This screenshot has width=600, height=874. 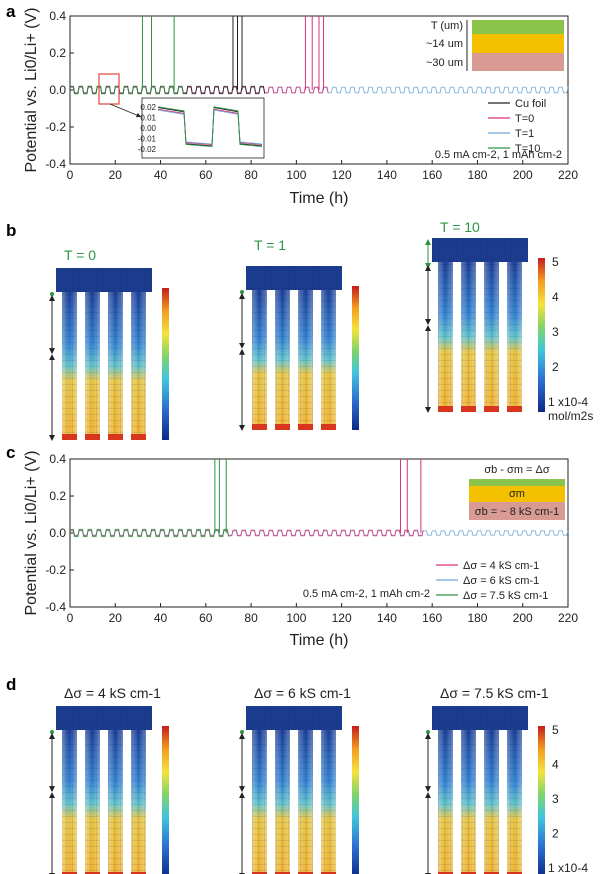 I want to click on simulation-title: Δσ = 7.5 kS cm-1, so click(x=494, y=693).